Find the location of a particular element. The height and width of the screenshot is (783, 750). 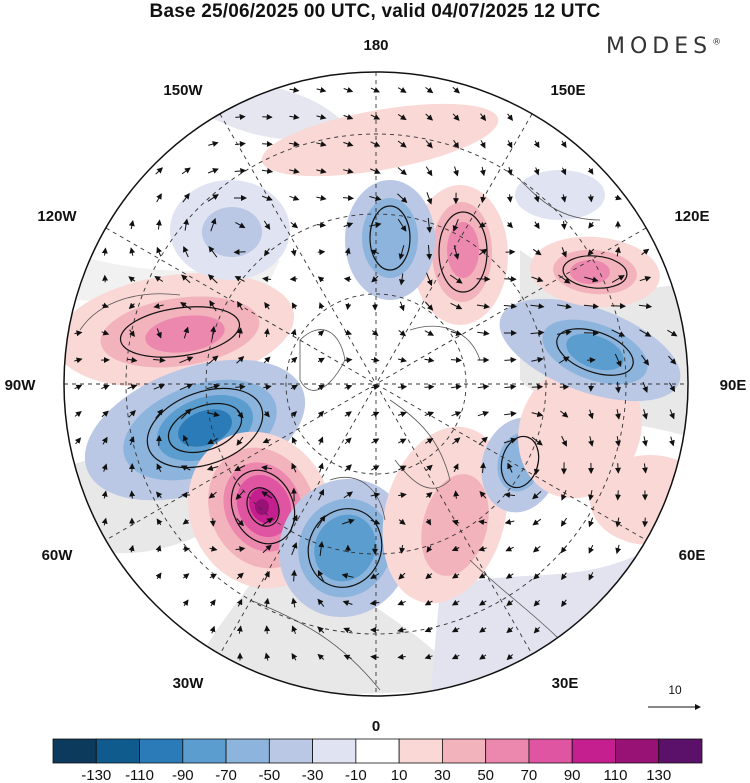

colorbar: -130 -110 -90 -70 -50 -30 -10 10 30 50 70 90 110 130 is located at coordinates (377, 760).